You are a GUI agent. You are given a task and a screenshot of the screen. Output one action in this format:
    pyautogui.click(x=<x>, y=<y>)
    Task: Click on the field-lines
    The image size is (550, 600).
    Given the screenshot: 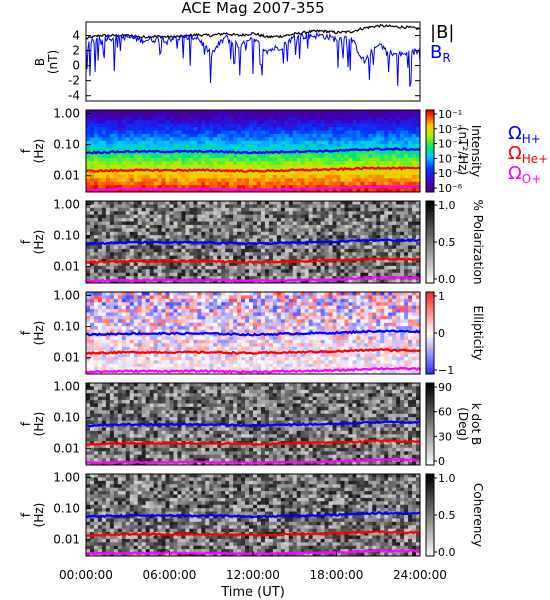 What is the action you would take?
    pyautogui.click(x=253, y=55)
    